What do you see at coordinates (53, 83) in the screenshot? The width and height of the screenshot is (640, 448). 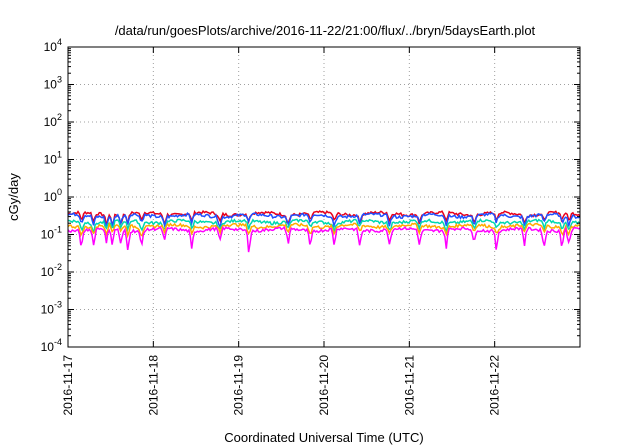 I see `y-tick-label: 10³` at bounding box center [53, 83].